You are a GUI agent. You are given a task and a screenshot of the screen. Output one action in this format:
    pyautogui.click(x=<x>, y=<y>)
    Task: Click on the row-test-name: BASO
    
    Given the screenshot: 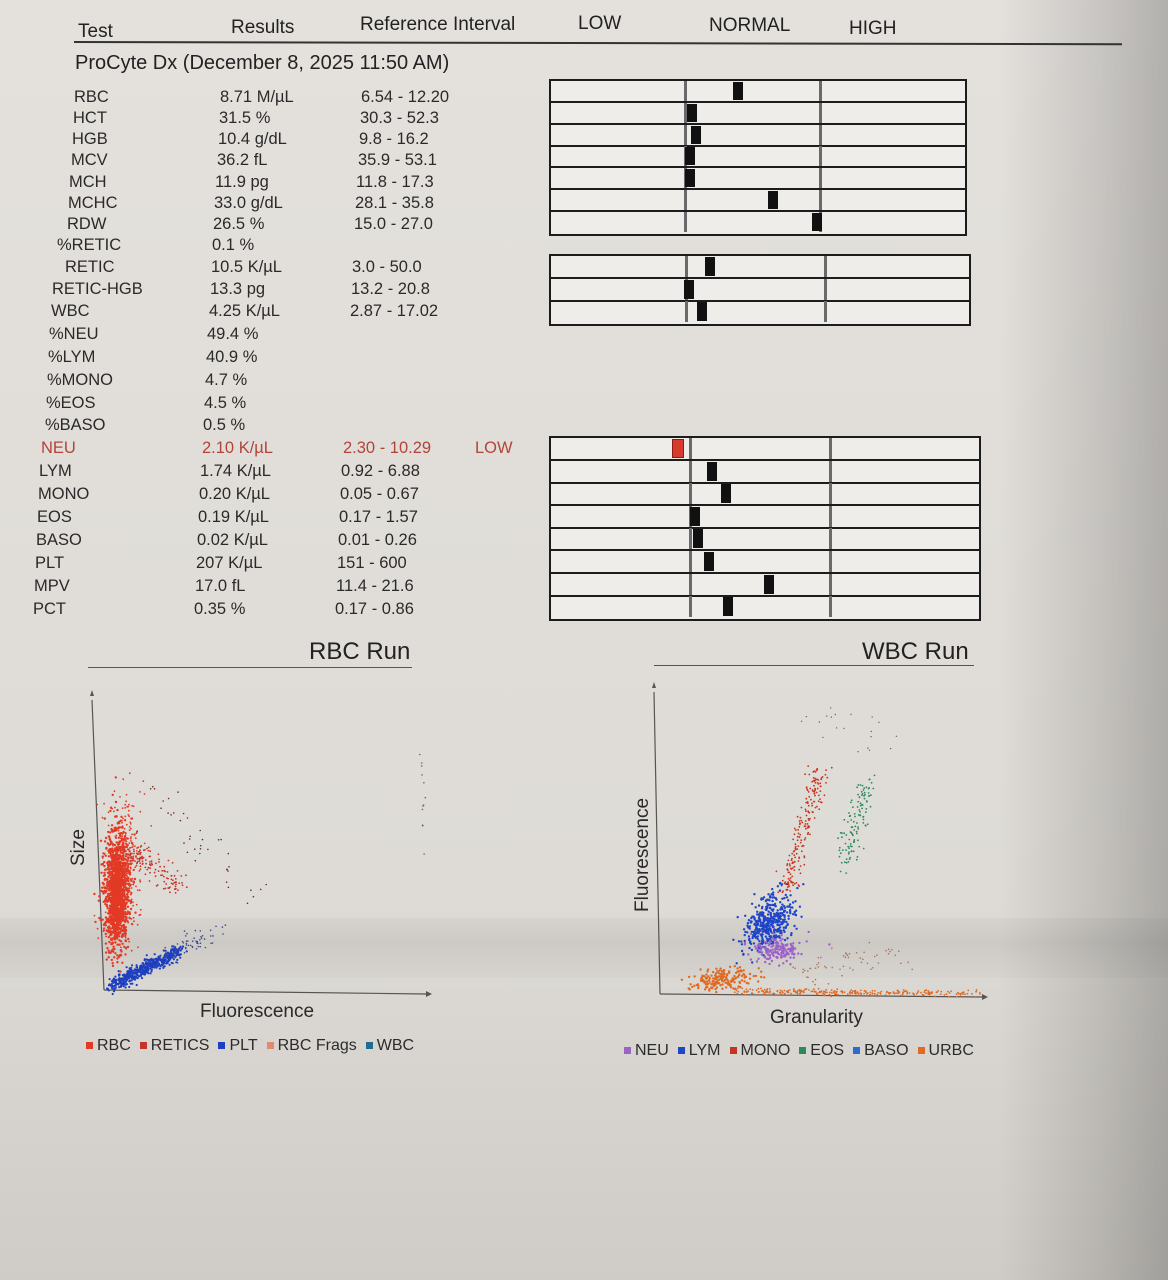 What is the action you would take?
    pyautogui.click(x=59, y=540)
    